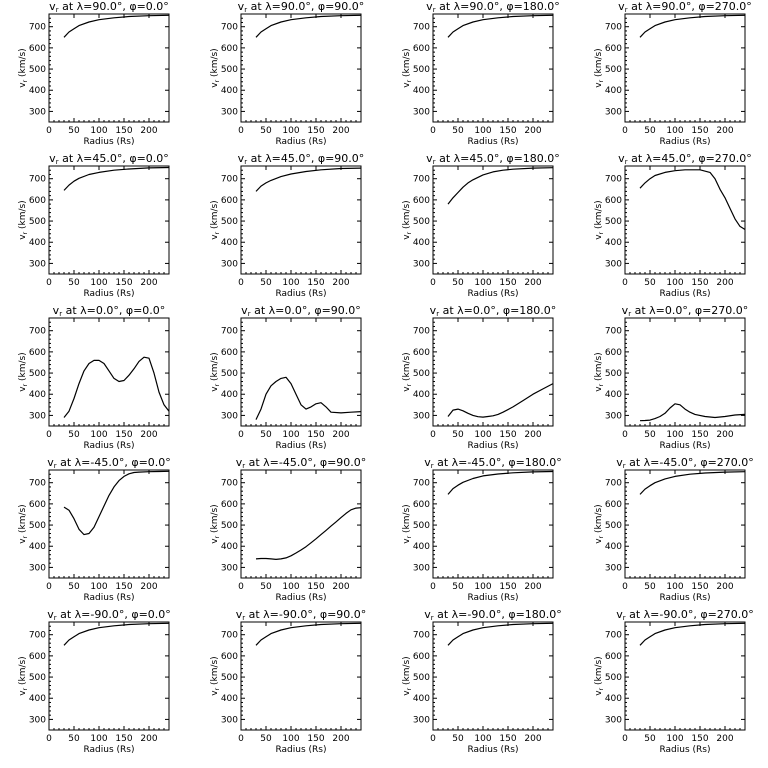 This screenshot has height=768, width=768. What do you see at coordinates (685, 615) in the screenshot?
I see `panel-title: vr at λ=-90.0°, φ=270.0°` at bounding box center [685, 615].